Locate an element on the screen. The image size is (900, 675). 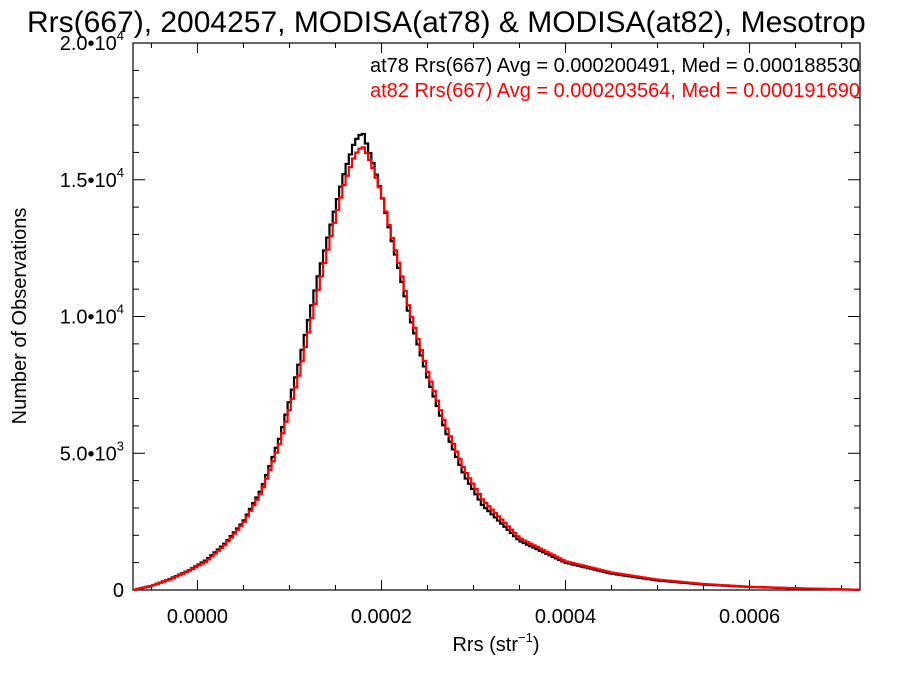
y-tick-label-base: 2.0•10 is located at coordinates (88, 44).